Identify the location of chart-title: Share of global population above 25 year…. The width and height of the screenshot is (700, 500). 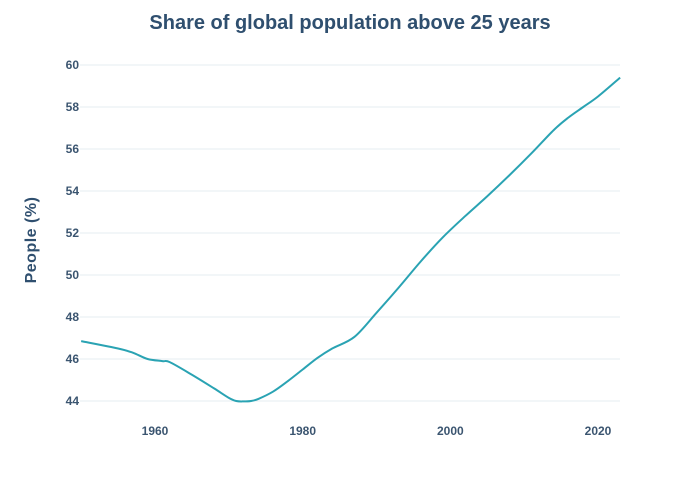
(349, 23).